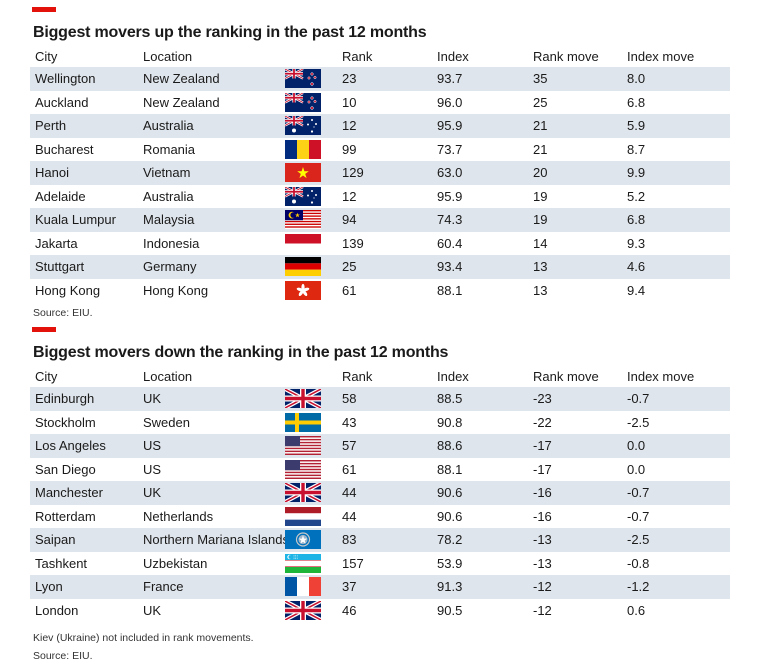 The height and width of the screenshot is (666, 762). Describe the element at coordinates (353, 243) in the screenshot. I see `rank-cell: 139` at that location.